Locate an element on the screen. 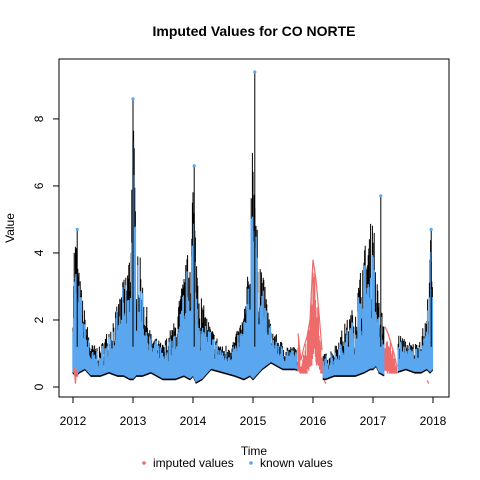 This screenshot has width=480, height=480. y-tick-label-1: 2 is located at coordinates (39, 319).